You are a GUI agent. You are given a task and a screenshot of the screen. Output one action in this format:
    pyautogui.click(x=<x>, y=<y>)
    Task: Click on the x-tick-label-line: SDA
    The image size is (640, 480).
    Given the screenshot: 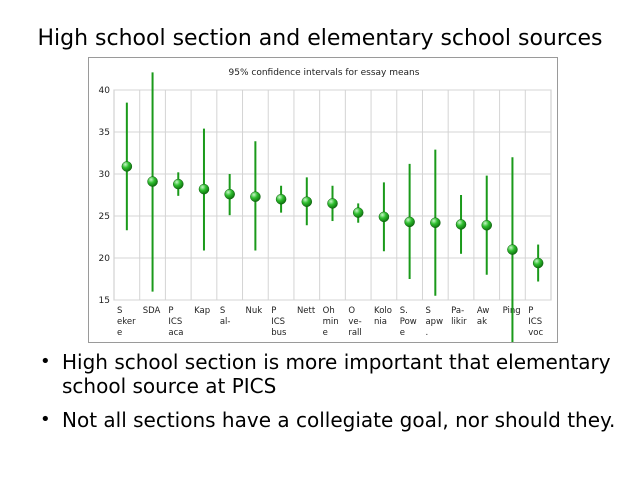 What is the action you would take?
    pyautogui.click(x=152, y=311)
    